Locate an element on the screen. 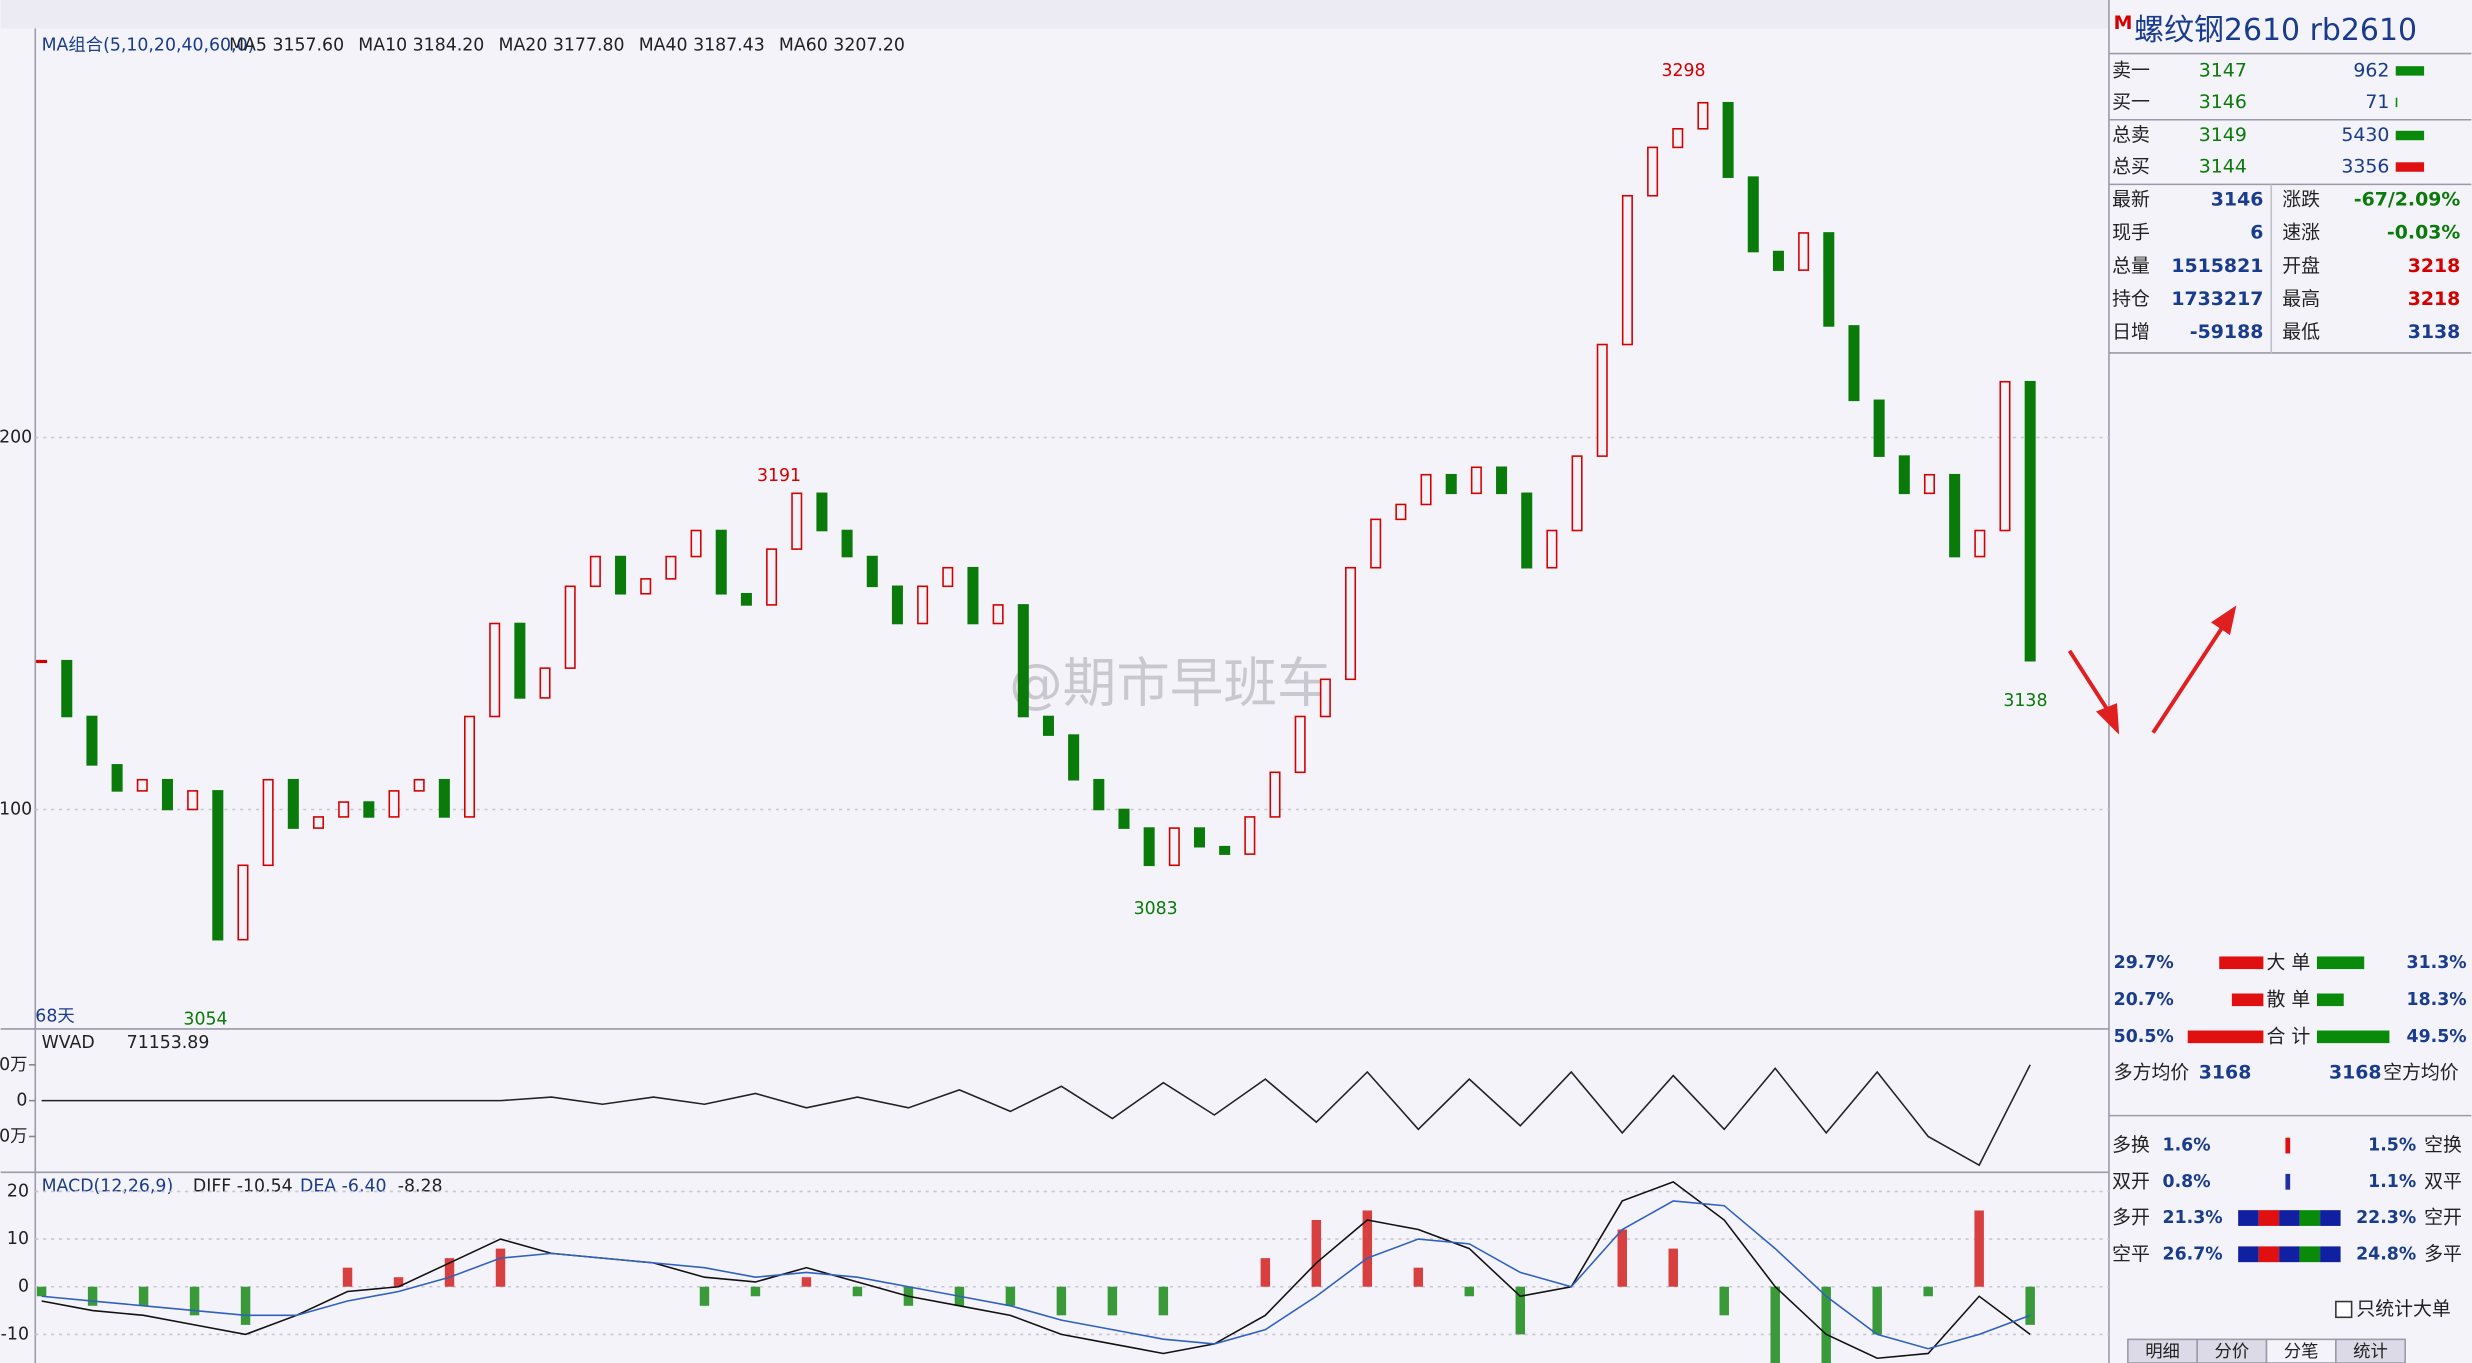  tab-label: 统计 is located at coordinates (2370, 1352).